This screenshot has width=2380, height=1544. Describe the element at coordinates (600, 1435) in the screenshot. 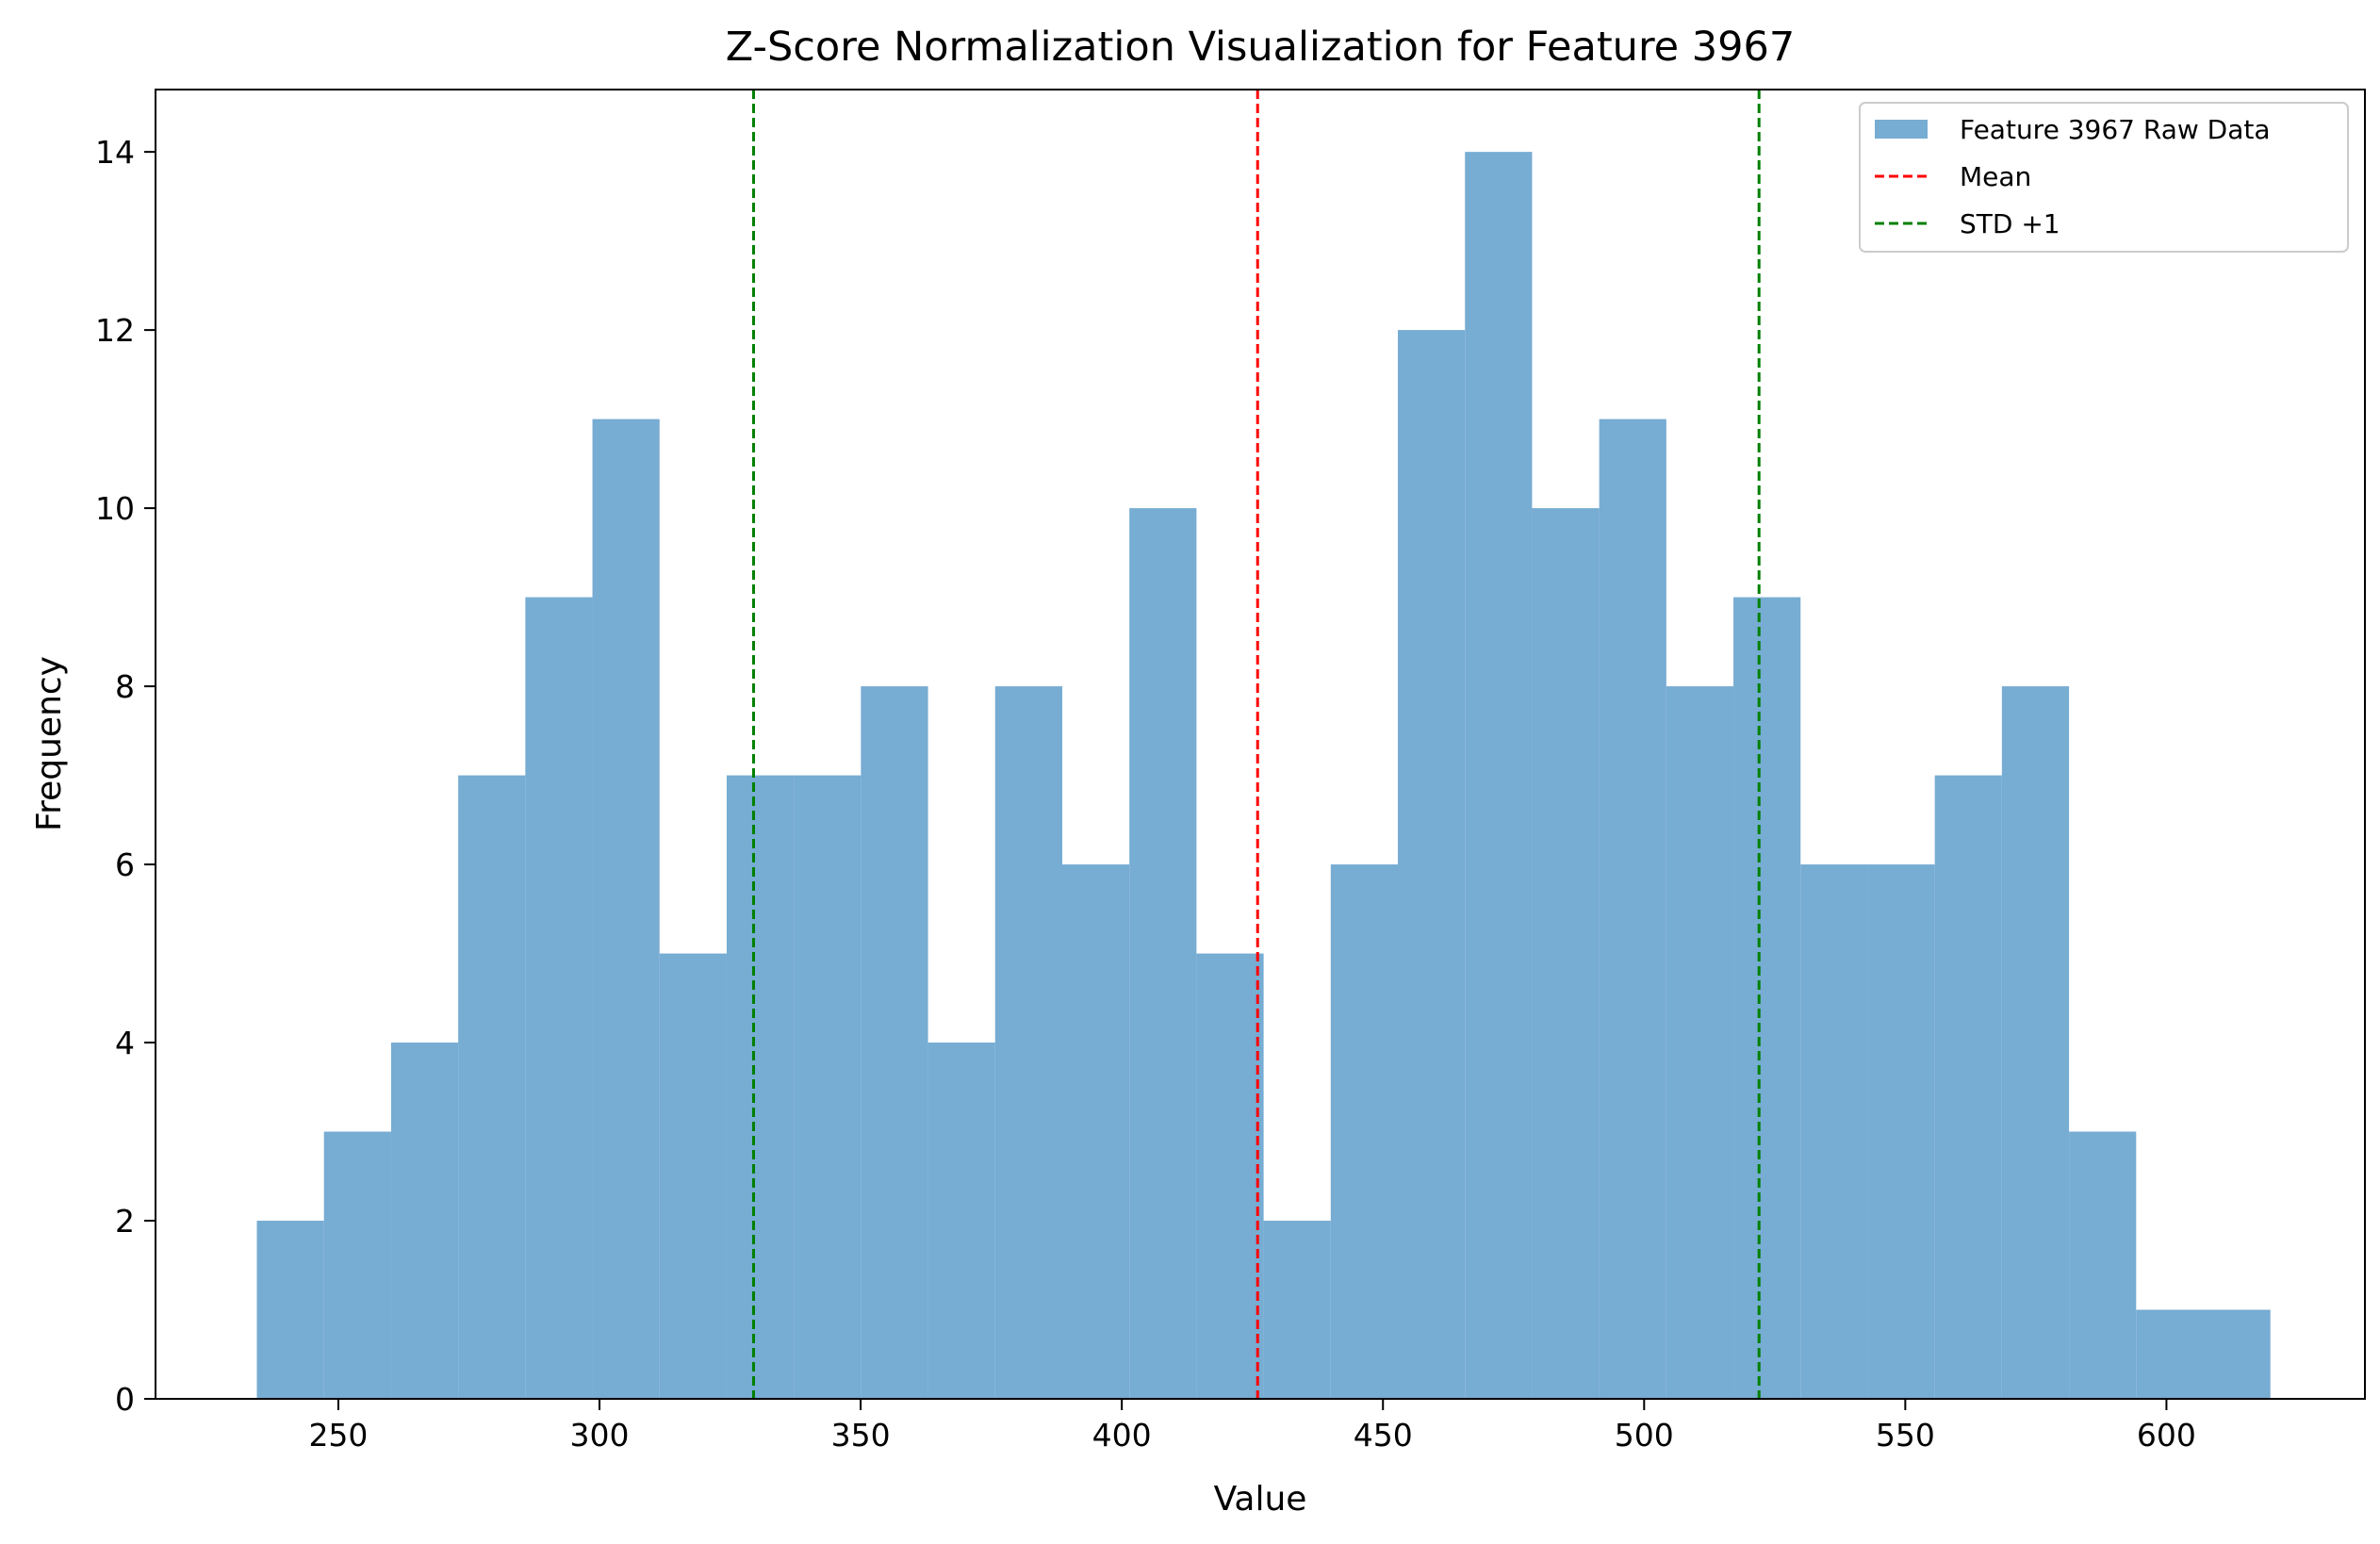

I see `x-tick-label: 300` at that location.